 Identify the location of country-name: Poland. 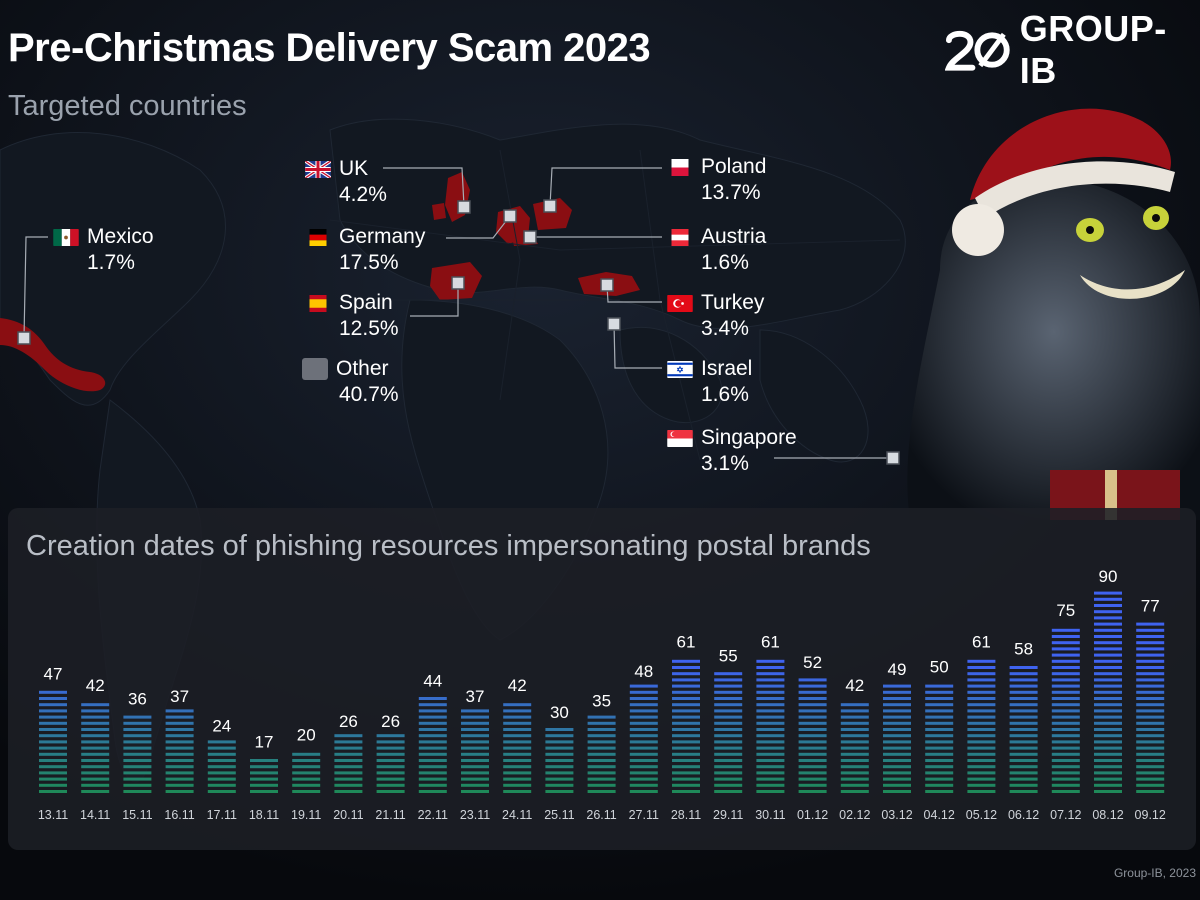
(734, 166).